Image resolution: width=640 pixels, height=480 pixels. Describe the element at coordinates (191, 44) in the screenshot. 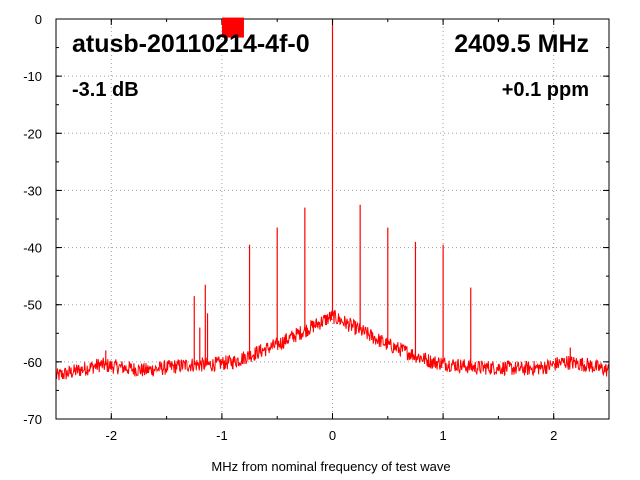

I see `device-label: atusb-20110214-4f-0` at that location.